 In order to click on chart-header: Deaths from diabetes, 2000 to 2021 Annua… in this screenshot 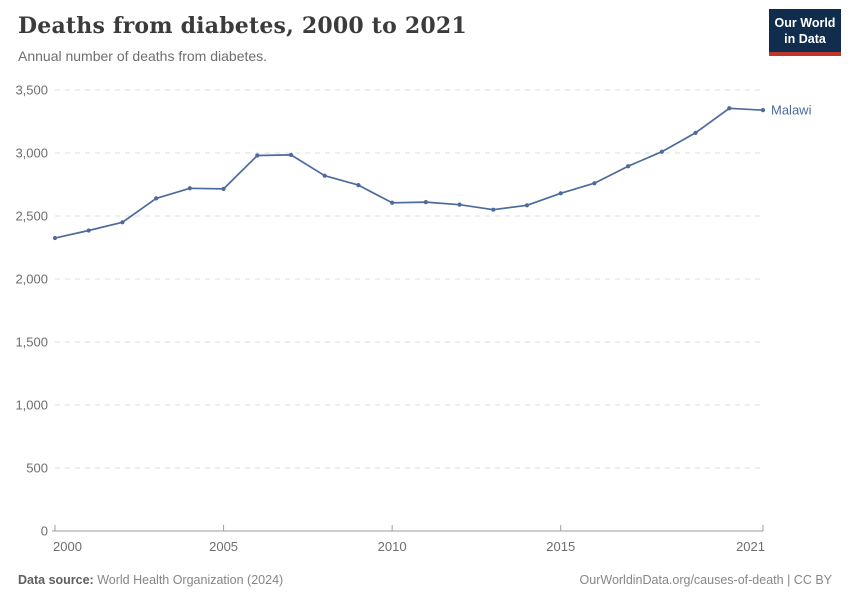, I will do `click(384, 38)`.